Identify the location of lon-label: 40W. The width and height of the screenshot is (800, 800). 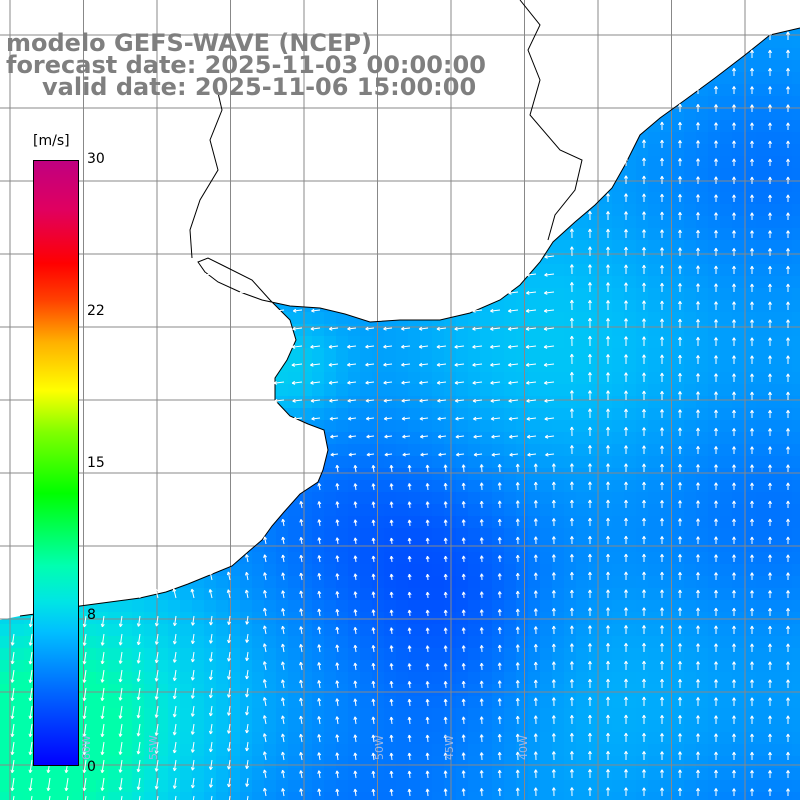
(523, 747).